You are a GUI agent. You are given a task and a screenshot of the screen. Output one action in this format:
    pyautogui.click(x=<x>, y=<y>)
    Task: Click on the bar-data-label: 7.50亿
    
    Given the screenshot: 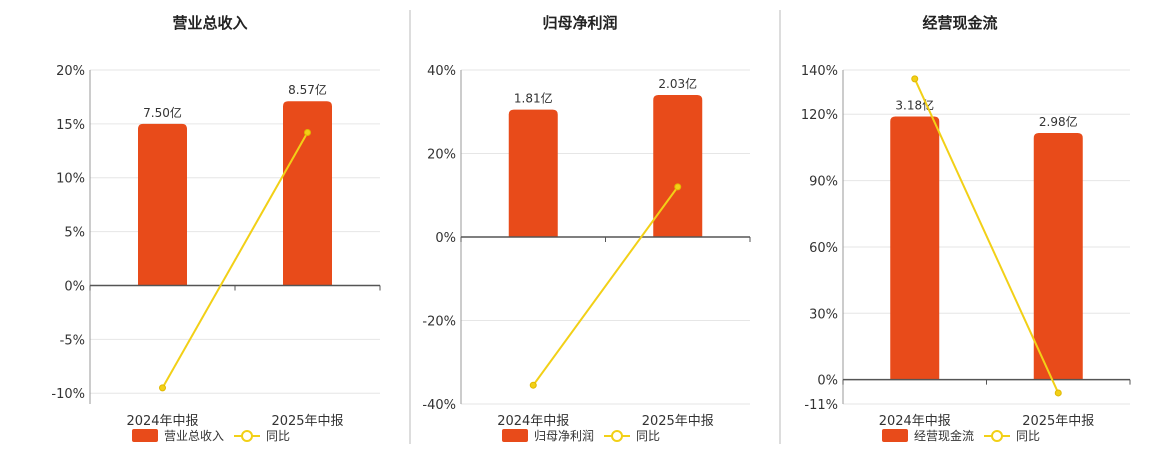 What is the action you would take?
    pyautogui.click(x=162, y=112)
    